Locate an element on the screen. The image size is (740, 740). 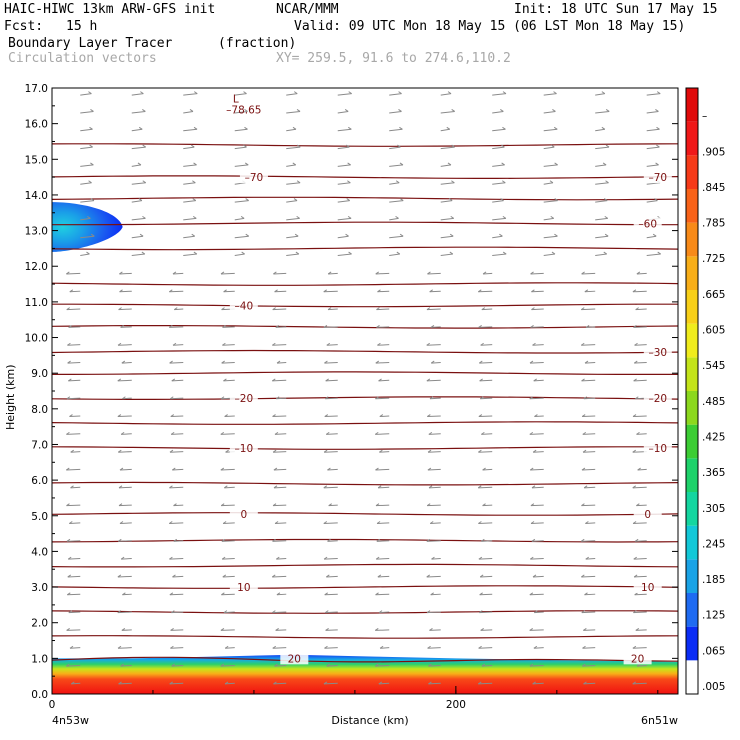
y-tick-label: 4.0 is located at coordinates (39, 552).